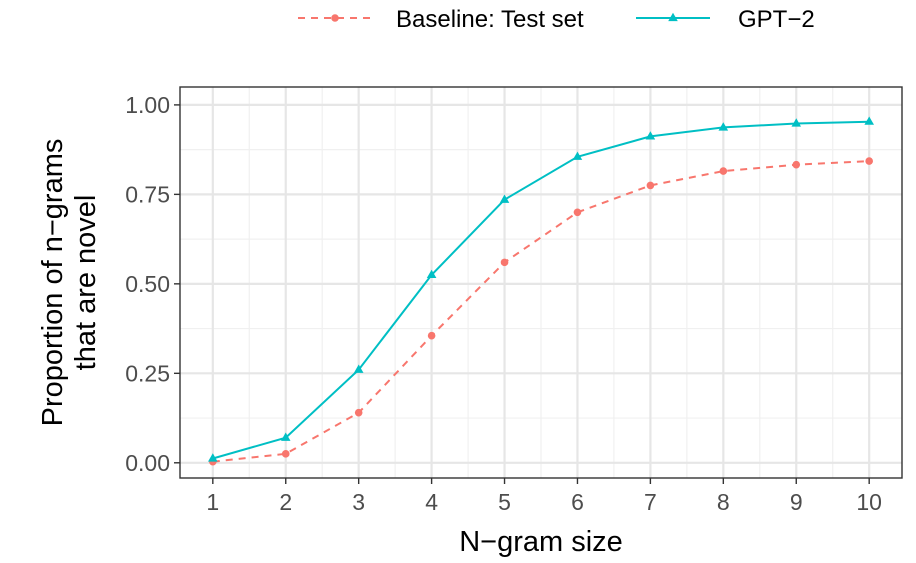 The width and height of the screenshot is (916, 563). Describe the element at coordinates (504, 502) in the screenshot. I see `x-tick-label: 5` at that location.